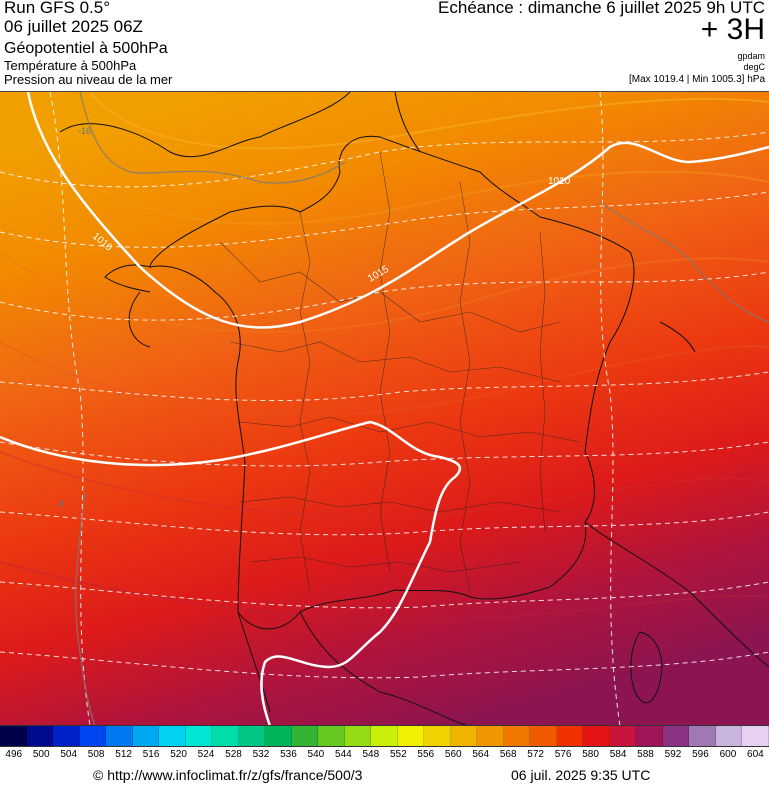  What do you see at coordinates (673, 754) in the screenshot?
I see `scale-label: 592` at bounding box center [673, 754].